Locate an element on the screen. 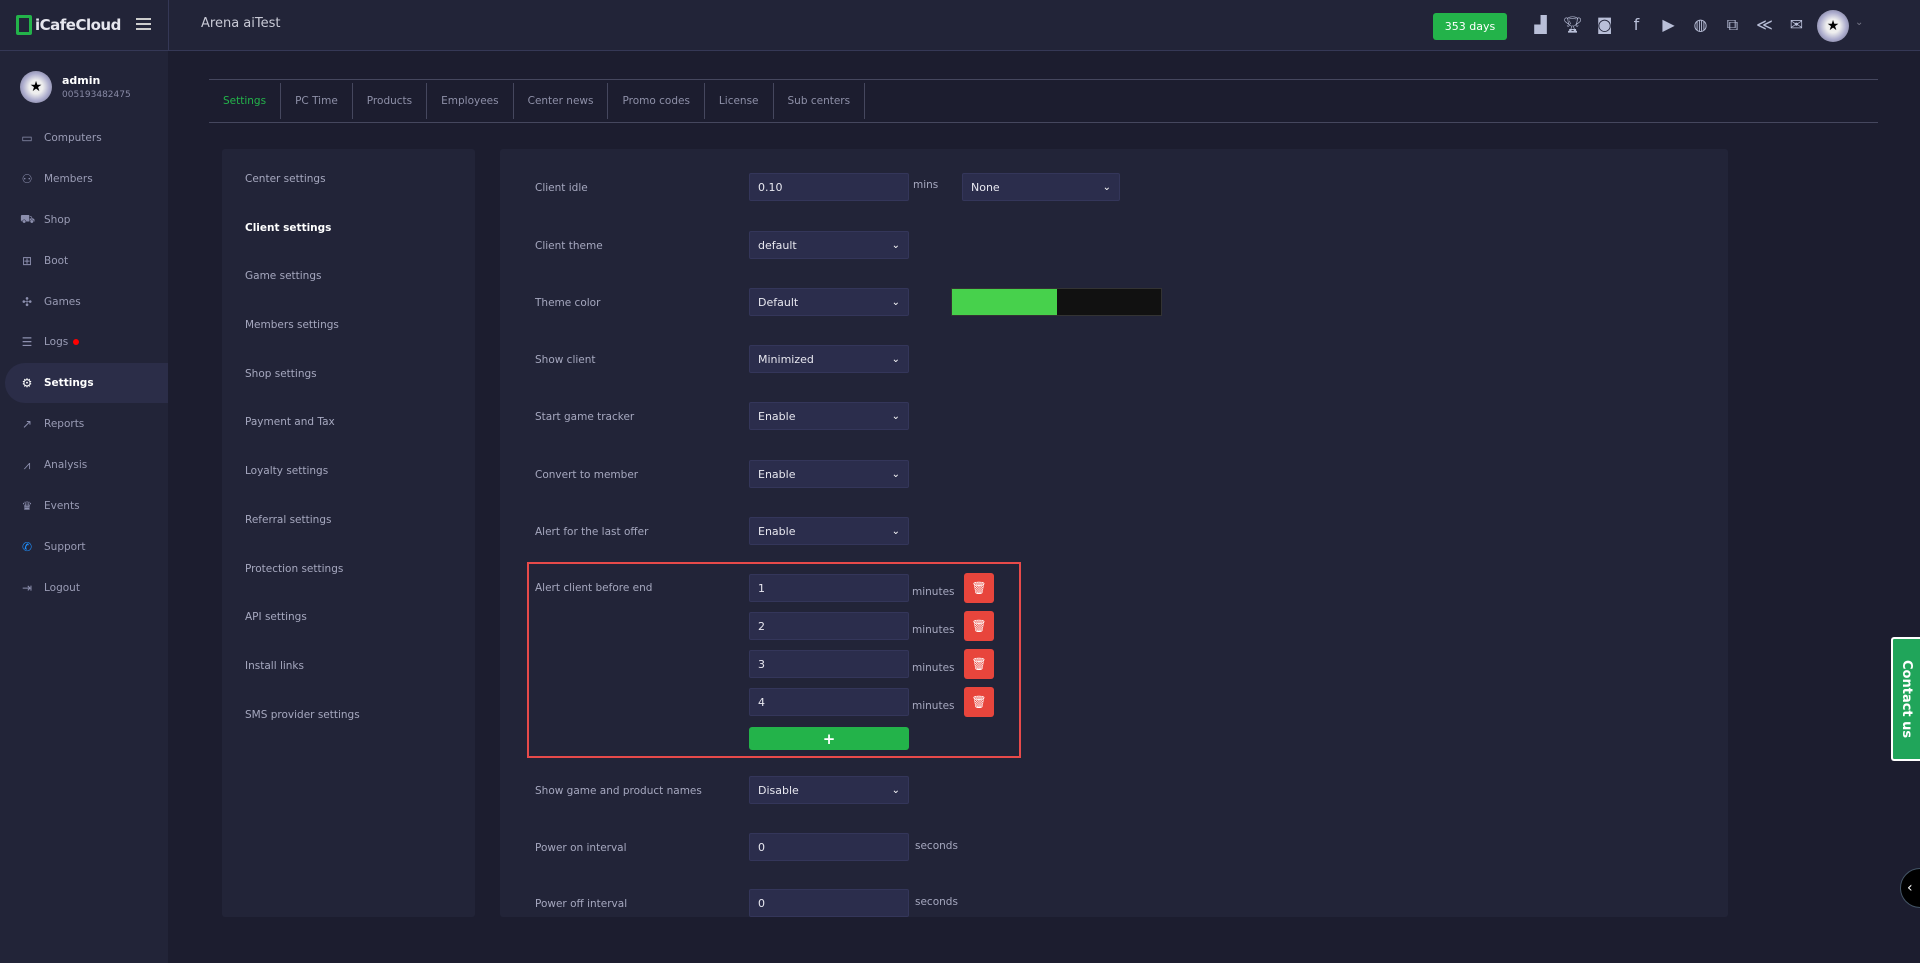 The height and width of the screenshot is (963, 1920). alert-minutes-input: 3 is located at coordinates (829, 664).